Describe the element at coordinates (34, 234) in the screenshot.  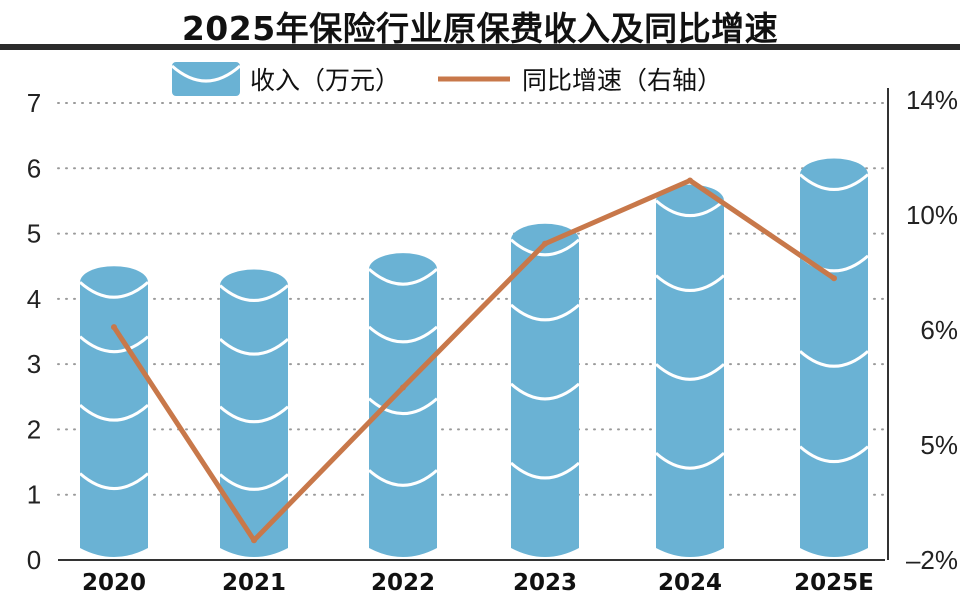
I see `y-left-tick-label: 5` at that location.